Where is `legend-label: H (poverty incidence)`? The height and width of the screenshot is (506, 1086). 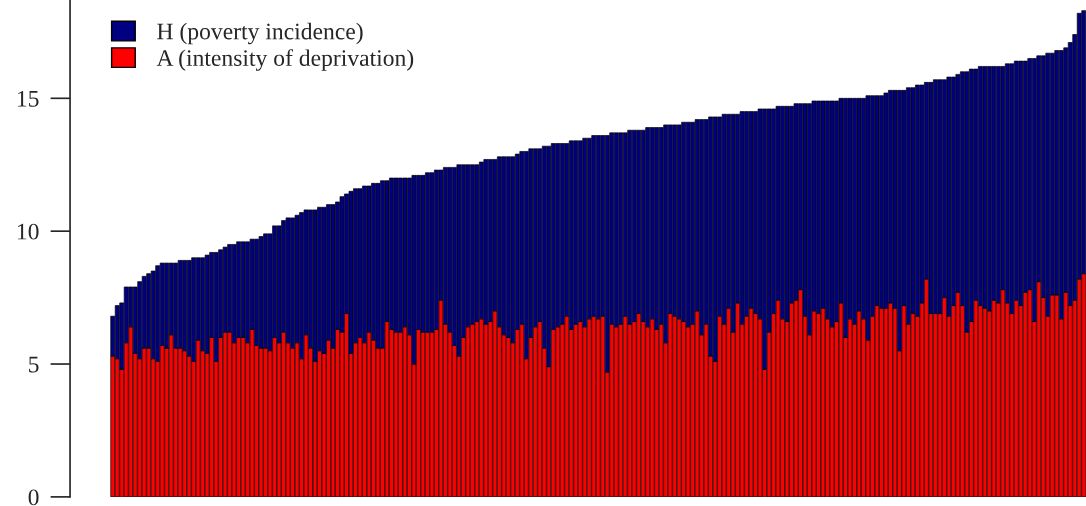
legend-label: H (poverty incidence) is located at coordinates (260, 33).